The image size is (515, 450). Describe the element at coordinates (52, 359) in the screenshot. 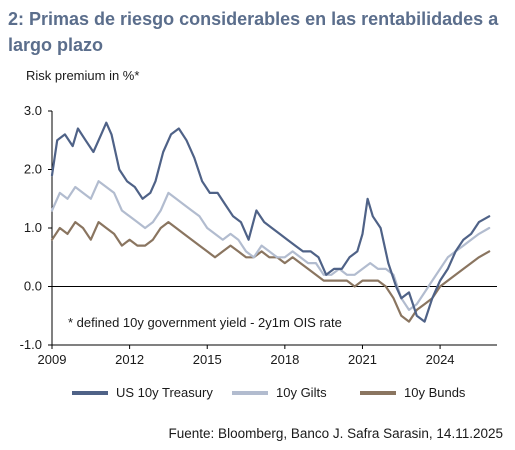

I see `x-tick-label: 2009` at that location.